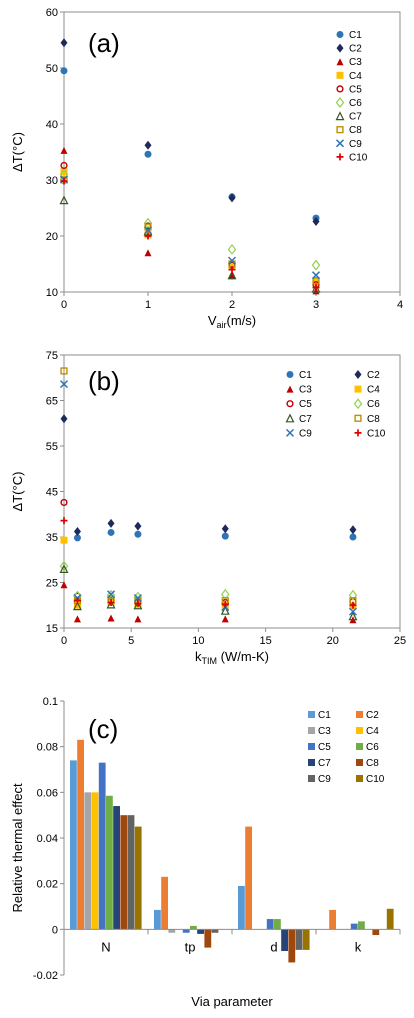 This screenshot has width=414, height=1018. Describe the element at coordinates (243, 656) in the screenshot. I see `x-axis-label-unit: (W/m-K)` at that location.